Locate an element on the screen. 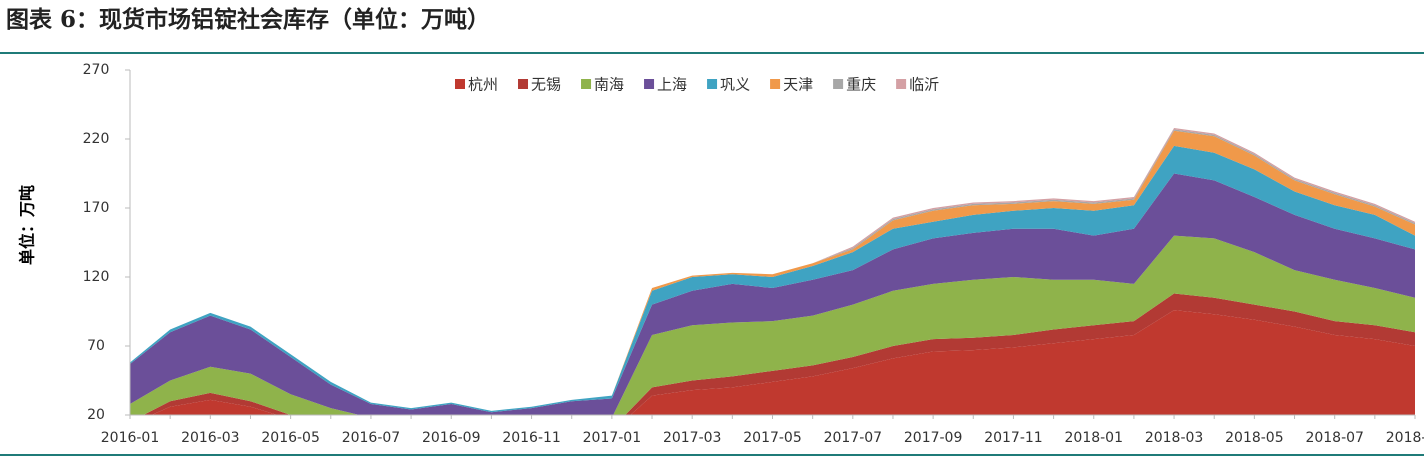 The height and width of the screenshot is (464, 1424). x-tick-label: 2017-01 is located at coordinates (612, 438).